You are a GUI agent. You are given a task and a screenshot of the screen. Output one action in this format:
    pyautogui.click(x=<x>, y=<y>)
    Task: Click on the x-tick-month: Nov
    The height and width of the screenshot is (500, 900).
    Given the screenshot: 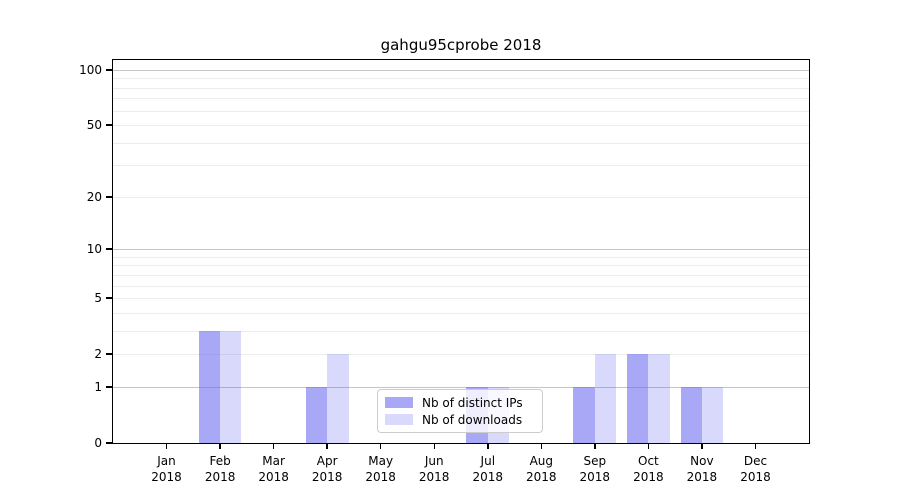 What is the action you would take?
    pyautogui.click(x=702, y=461)
    